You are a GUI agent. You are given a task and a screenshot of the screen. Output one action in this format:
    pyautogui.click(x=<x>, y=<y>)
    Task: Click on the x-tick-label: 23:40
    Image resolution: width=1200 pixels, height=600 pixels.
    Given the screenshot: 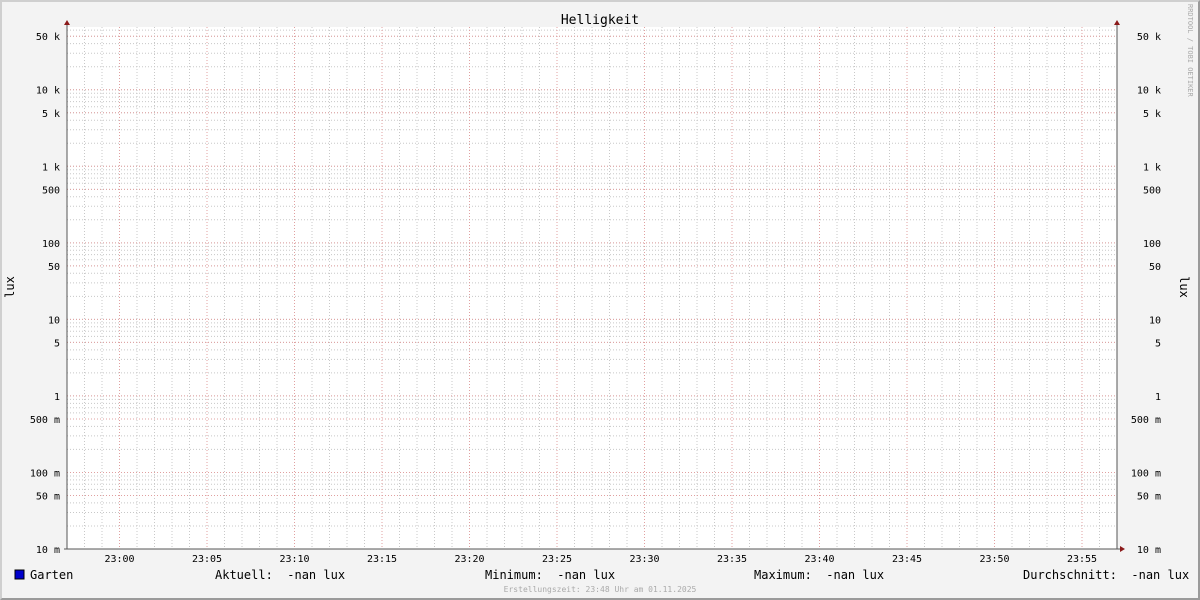 What is the action you would take?
    pyautogui.click(x=819, y=559)
    